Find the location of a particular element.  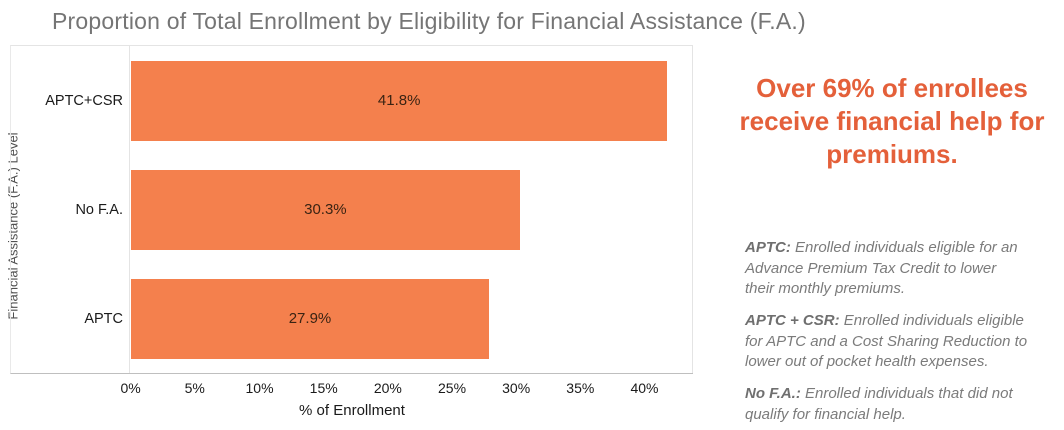

x-tick-label-5: 5% is located at coordinates (194, 388).